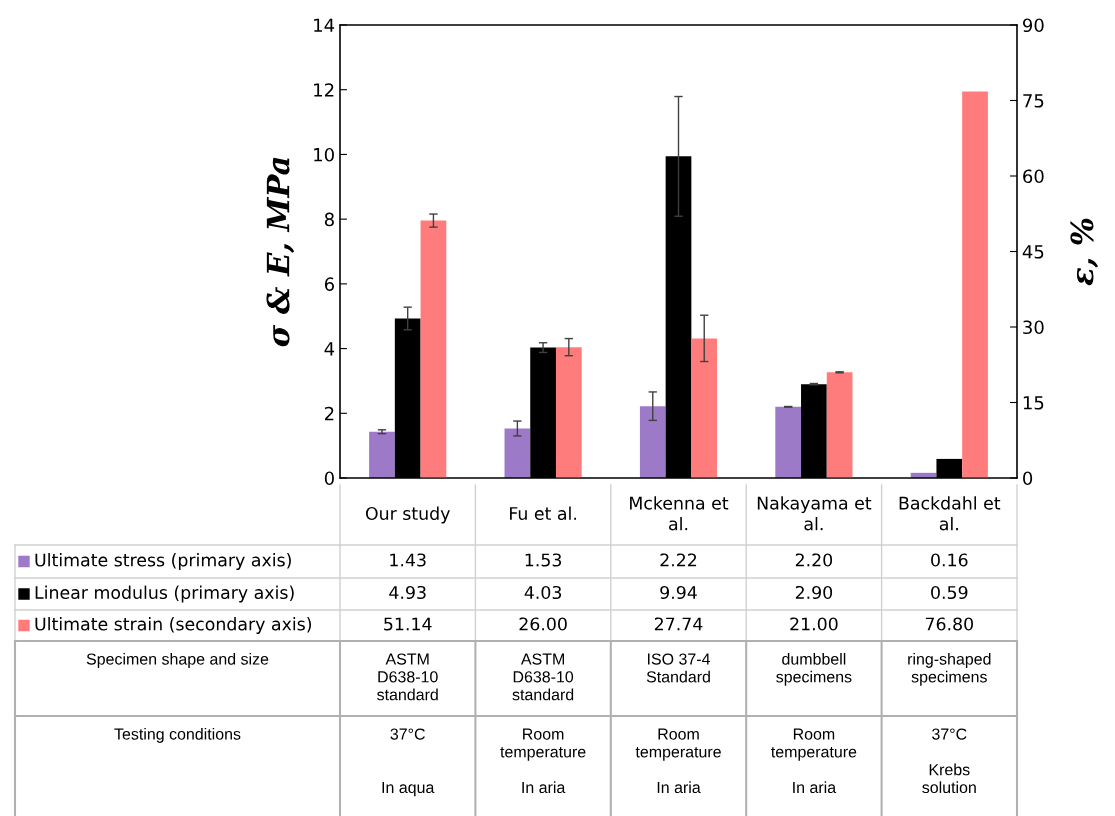 This screenshot has height=816, width=1115. Describe the element at coordinates (1033, 403) in the screenshot. I see `y2-tick-label: 15` at that location.